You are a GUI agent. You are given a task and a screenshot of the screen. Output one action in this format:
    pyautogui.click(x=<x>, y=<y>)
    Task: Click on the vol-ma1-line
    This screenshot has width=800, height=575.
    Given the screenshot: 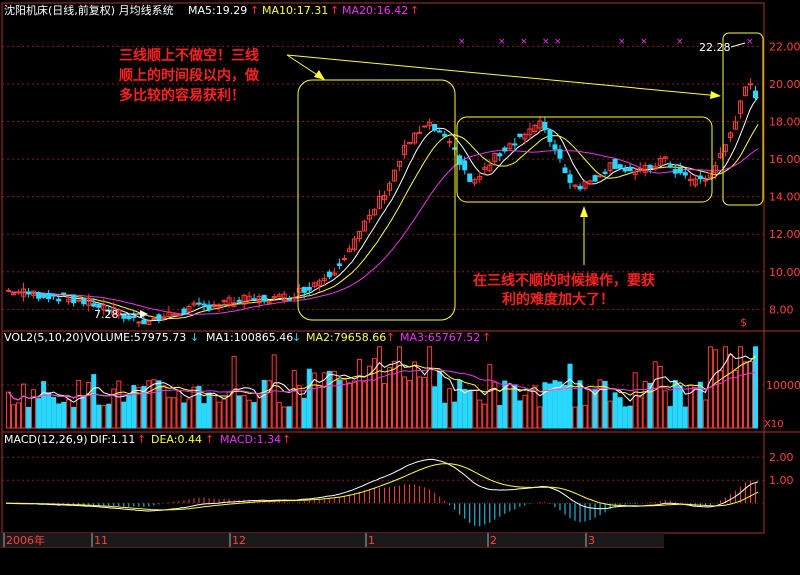 What is the action you would take?
    pyautogui.click(x=382, y=377)
    